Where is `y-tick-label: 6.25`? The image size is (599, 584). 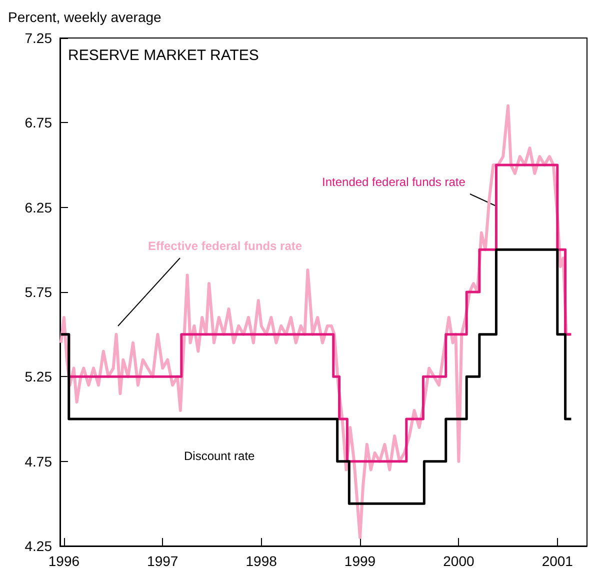 y-tick-label: 6.25 is located at coordinates (38, 207).